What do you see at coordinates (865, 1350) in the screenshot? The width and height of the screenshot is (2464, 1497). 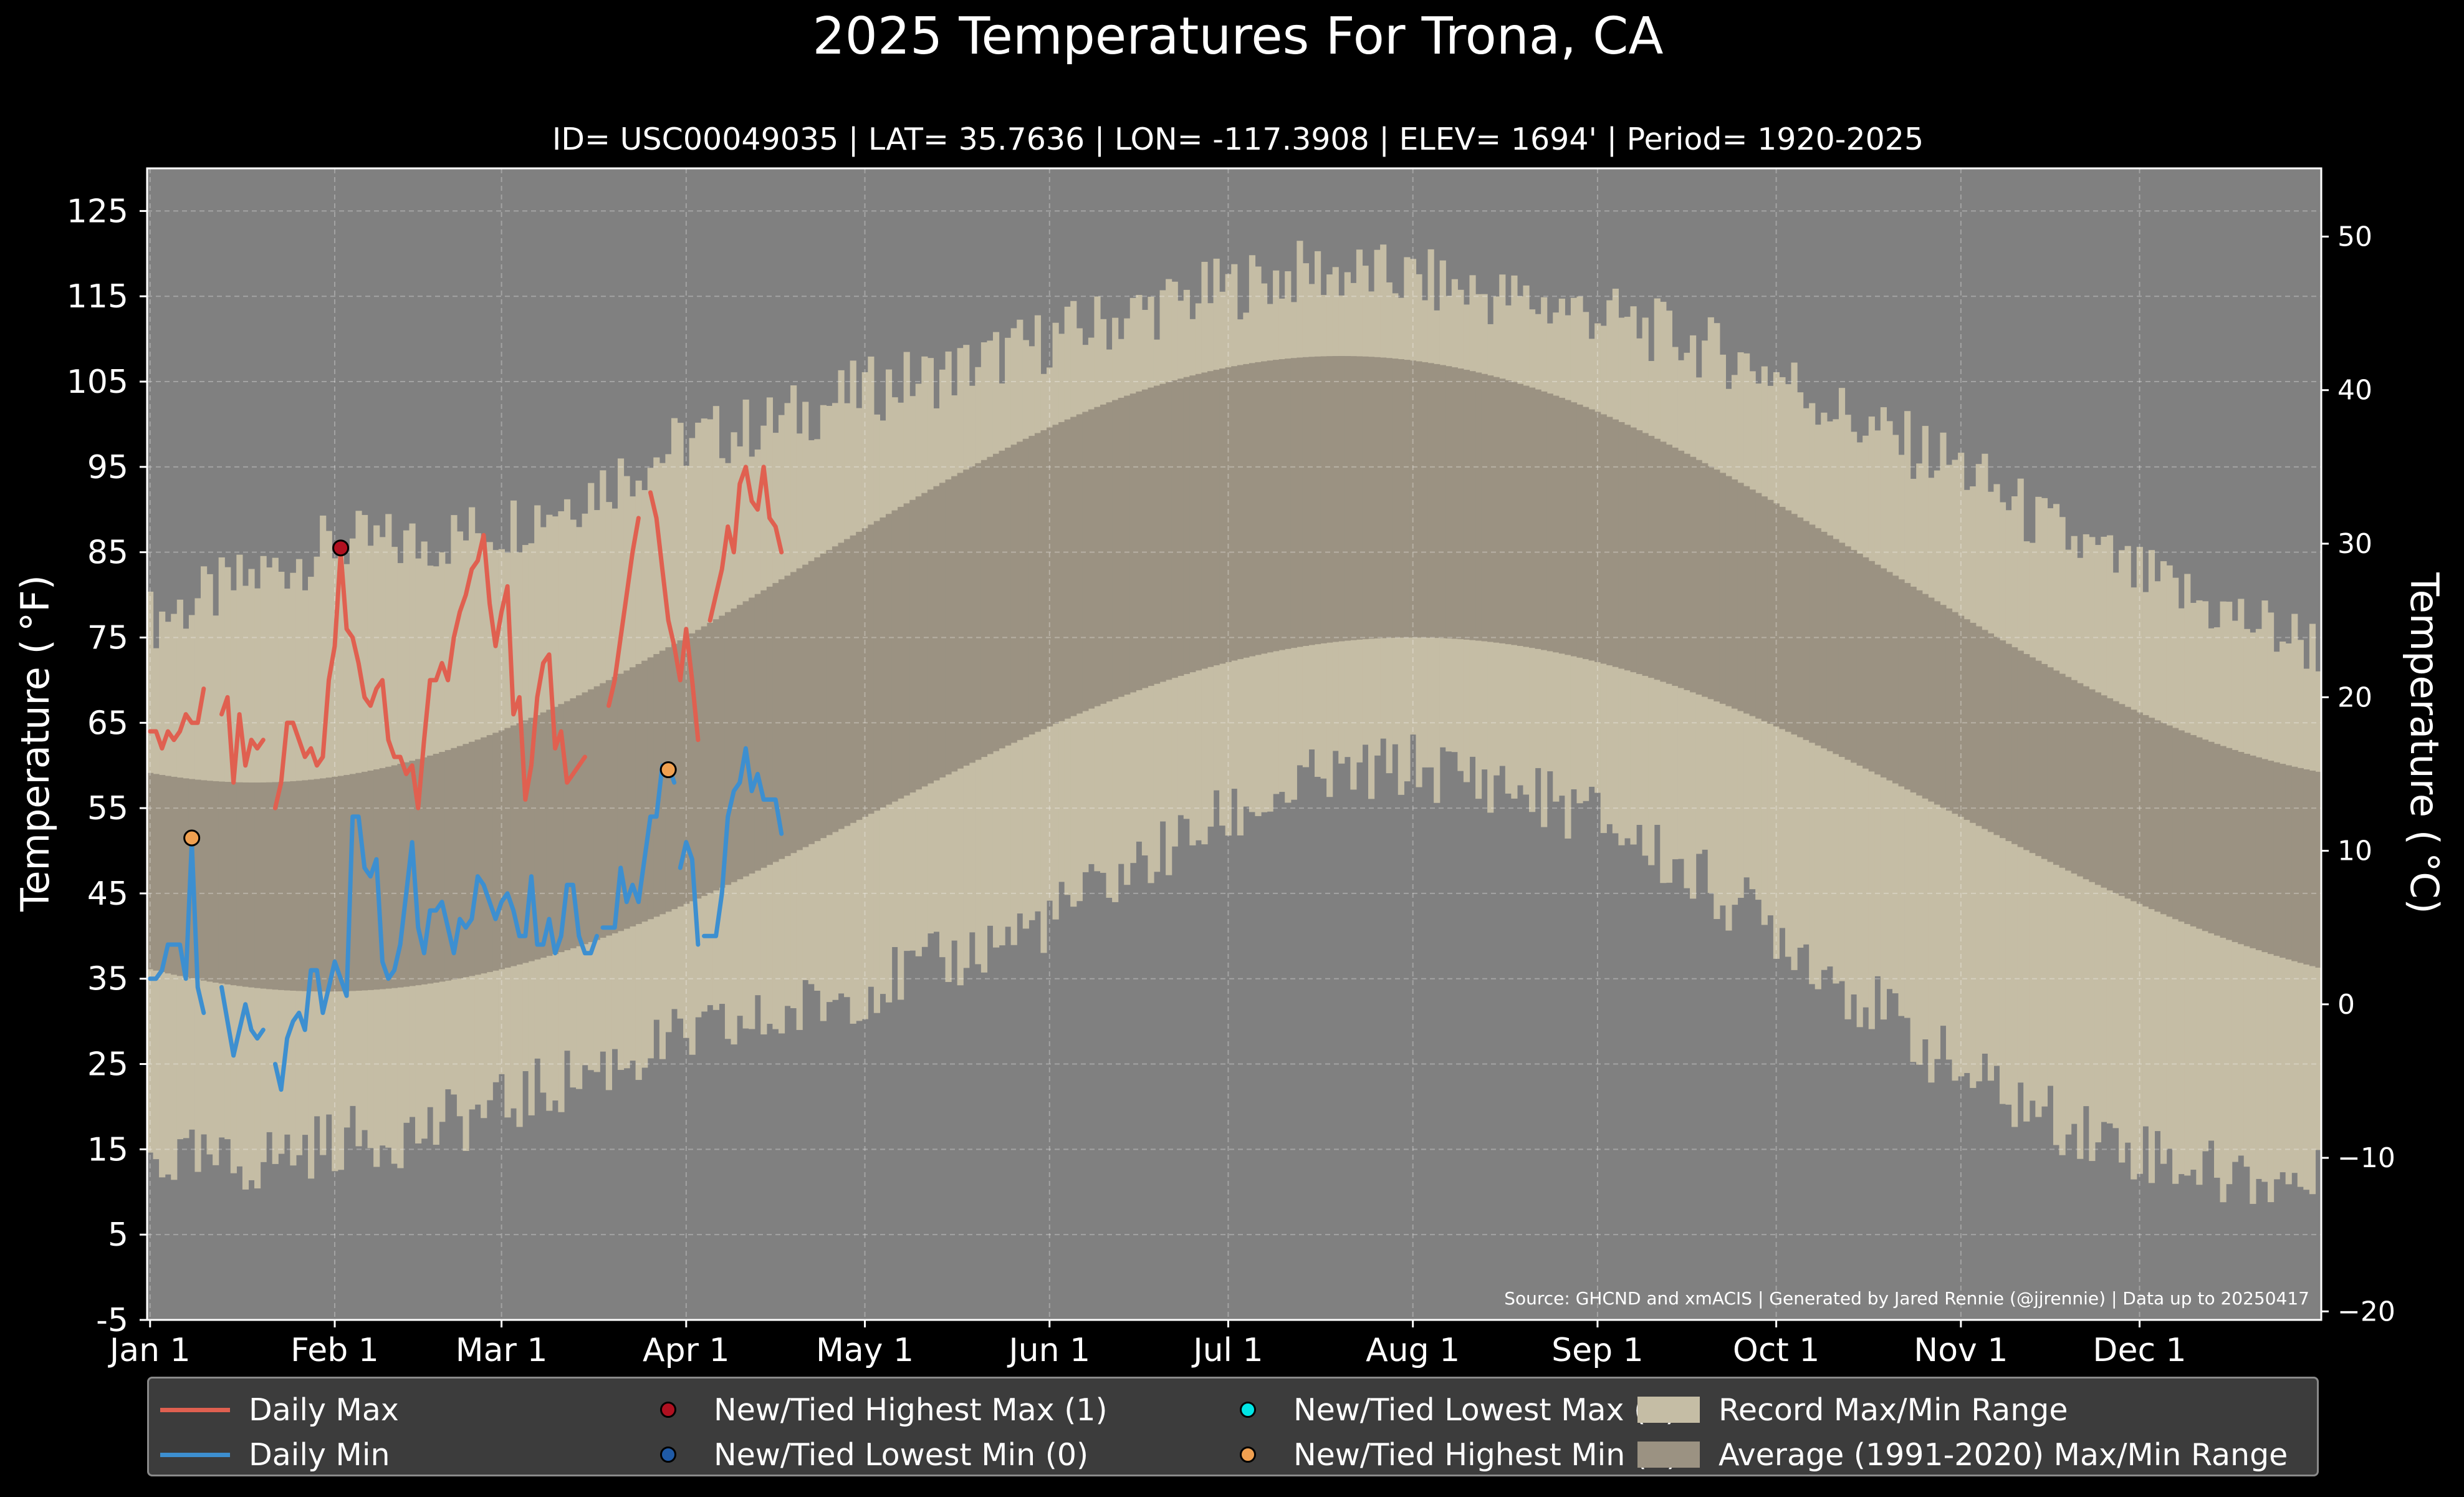 I see `x-tick-label: May 1` at bounding box center [865, 1350].